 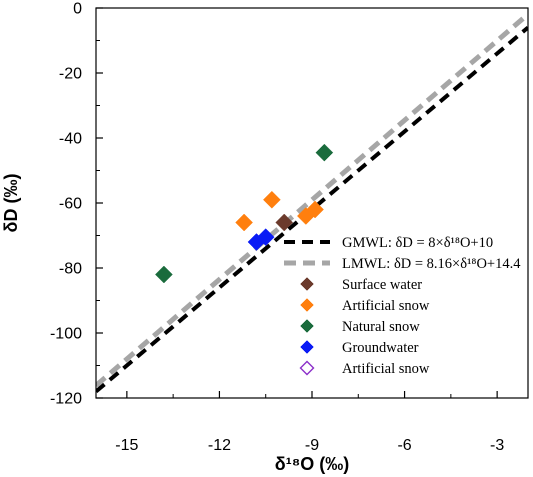 I want to click on x-tick-label: -3, so click(x=497, y=445).